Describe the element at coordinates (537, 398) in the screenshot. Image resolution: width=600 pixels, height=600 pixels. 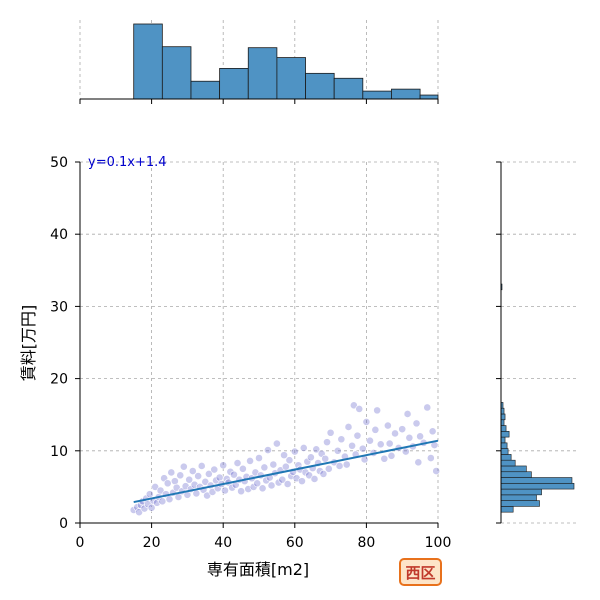
I see `right-histogram-bars` at that location.